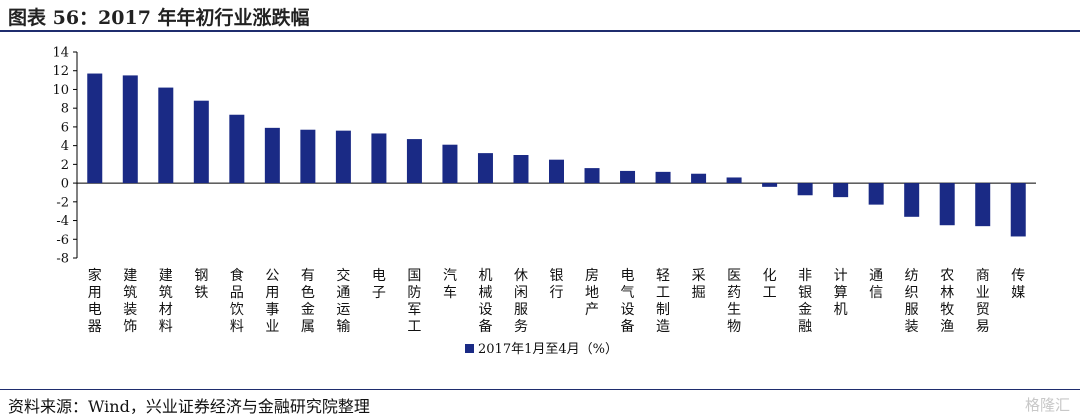  I want to click on x-category-label: 家用电器, so click(95, 301).